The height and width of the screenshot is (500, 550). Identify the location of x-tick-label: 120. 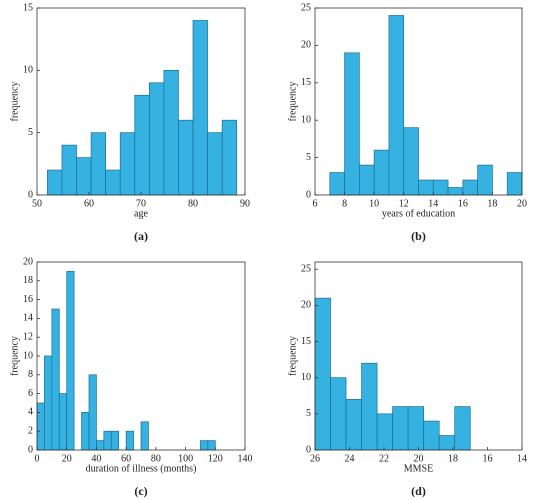
(215, 458).